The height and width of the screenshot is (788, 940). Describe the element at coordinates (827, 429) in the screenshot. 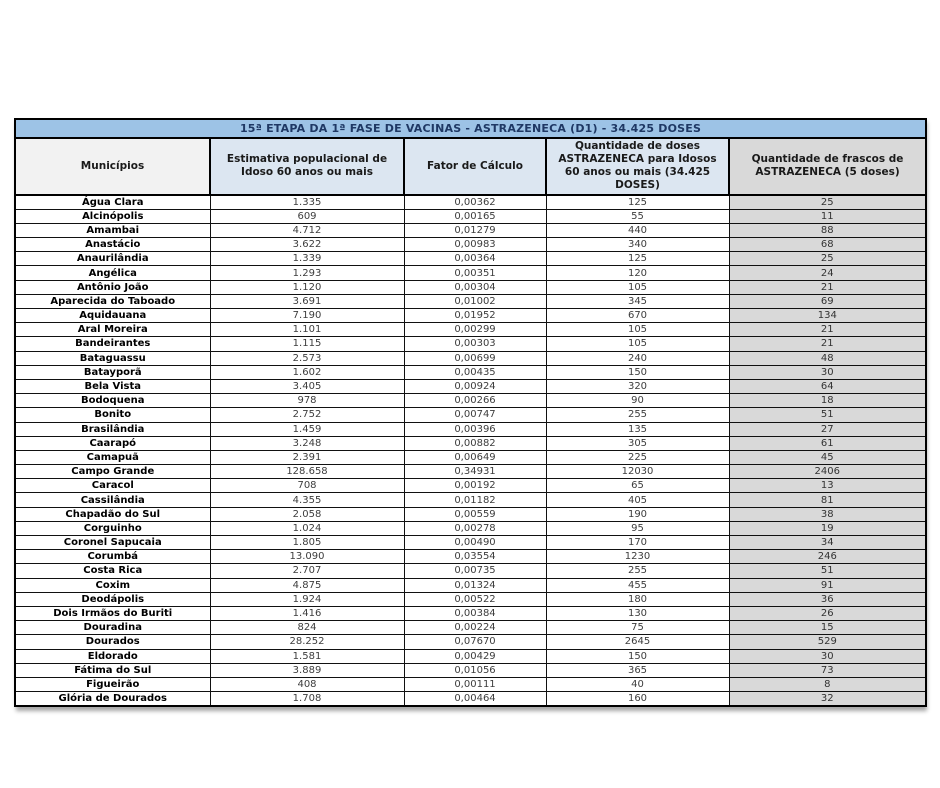

I see `frascos-cell: 27` at that location.